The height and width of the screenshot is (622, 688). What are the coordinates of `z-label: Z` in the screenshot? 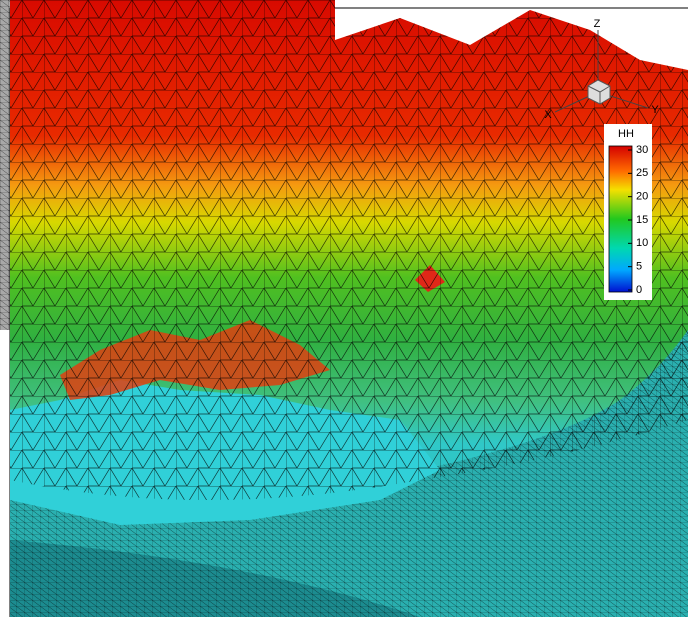 It's located at (597, 24).